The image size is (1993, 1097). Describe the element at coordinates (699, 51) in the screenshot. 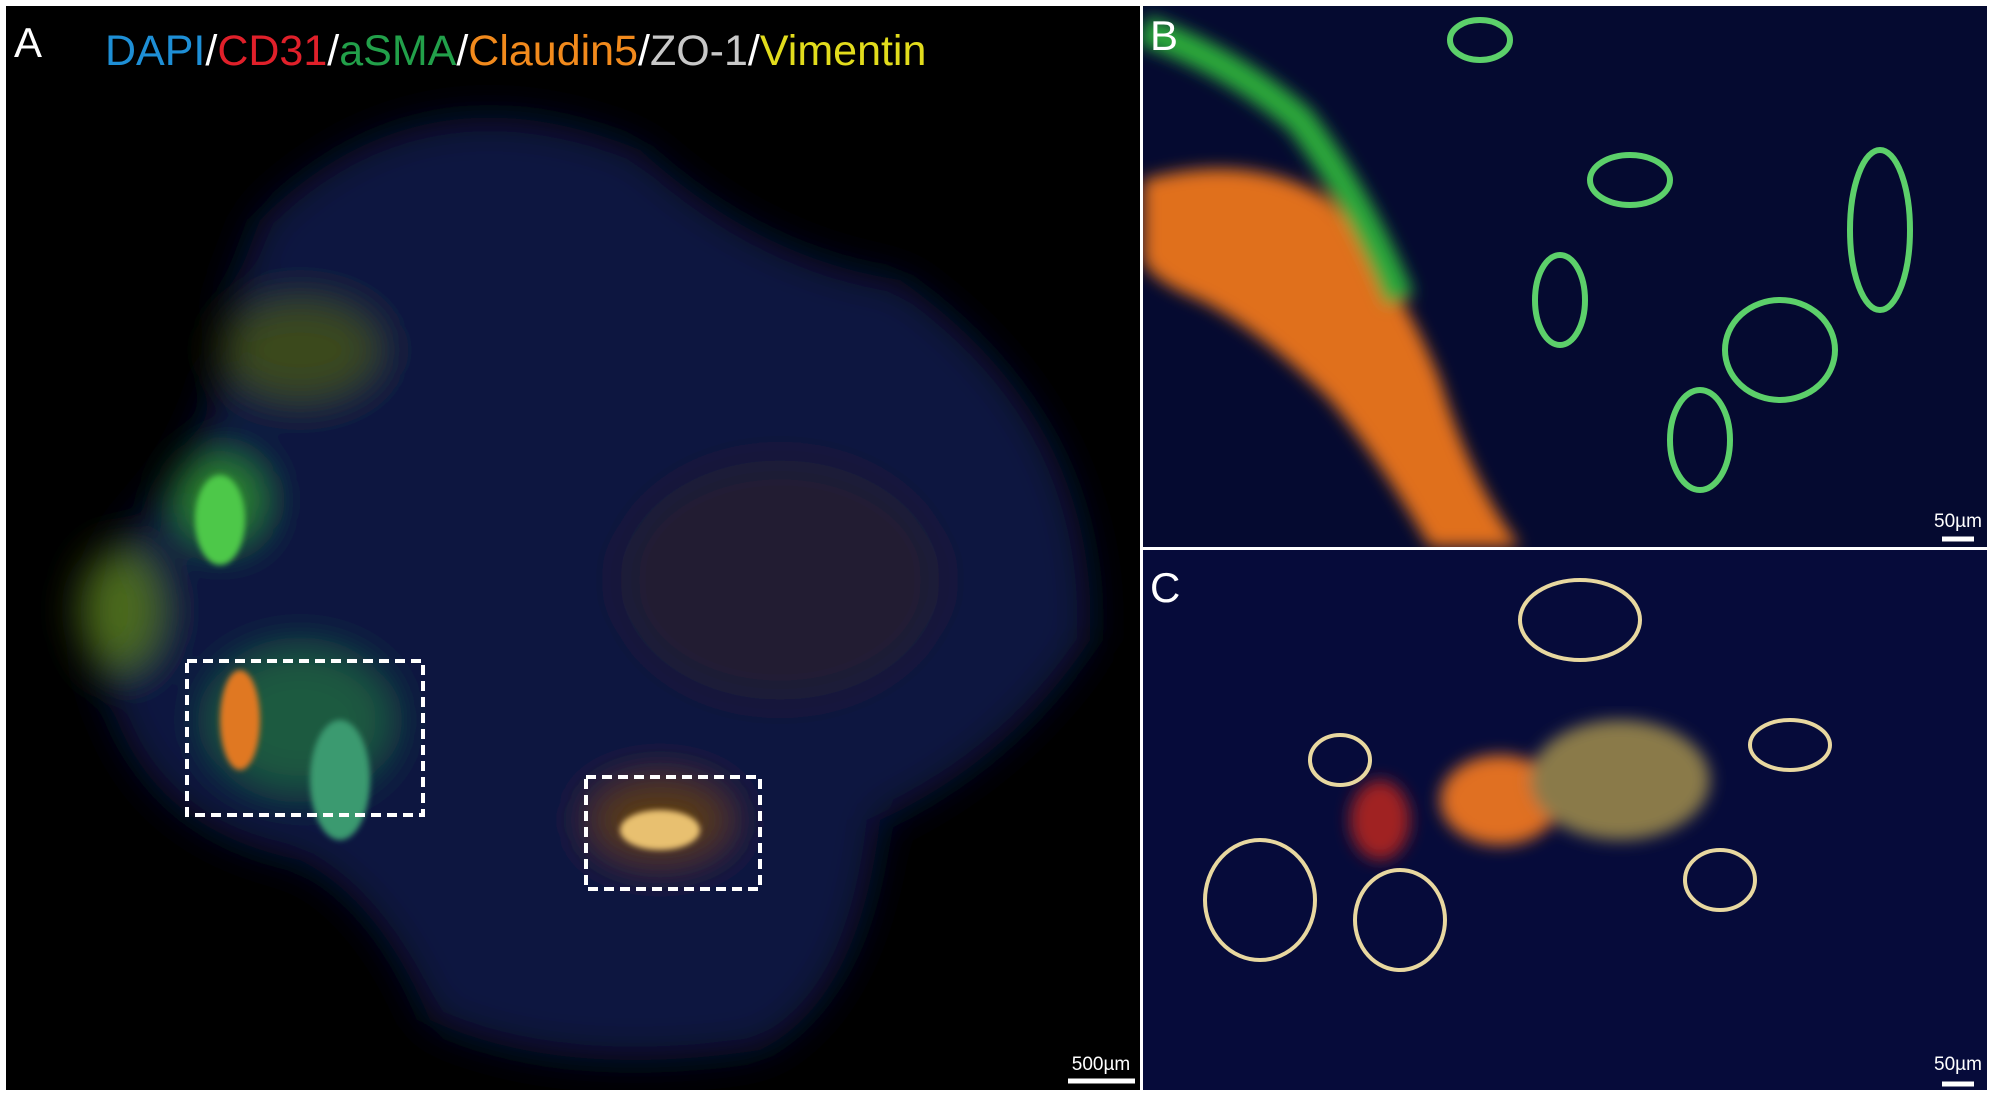

I see `legend-entry: ZO-1` at that location.